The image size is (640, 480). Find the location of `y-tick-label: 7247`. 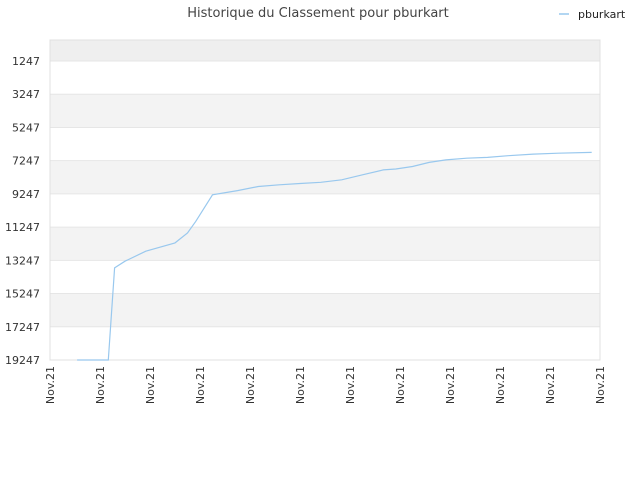

y-tick-label: 7247 is located at coordinates (26, 161).